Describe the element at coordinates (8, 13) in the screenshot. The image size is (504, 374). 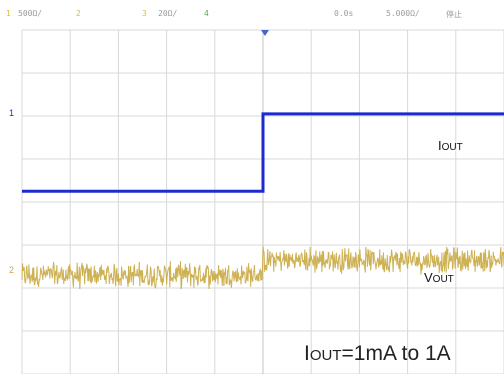
I see `ch1-label: 1` at that location.